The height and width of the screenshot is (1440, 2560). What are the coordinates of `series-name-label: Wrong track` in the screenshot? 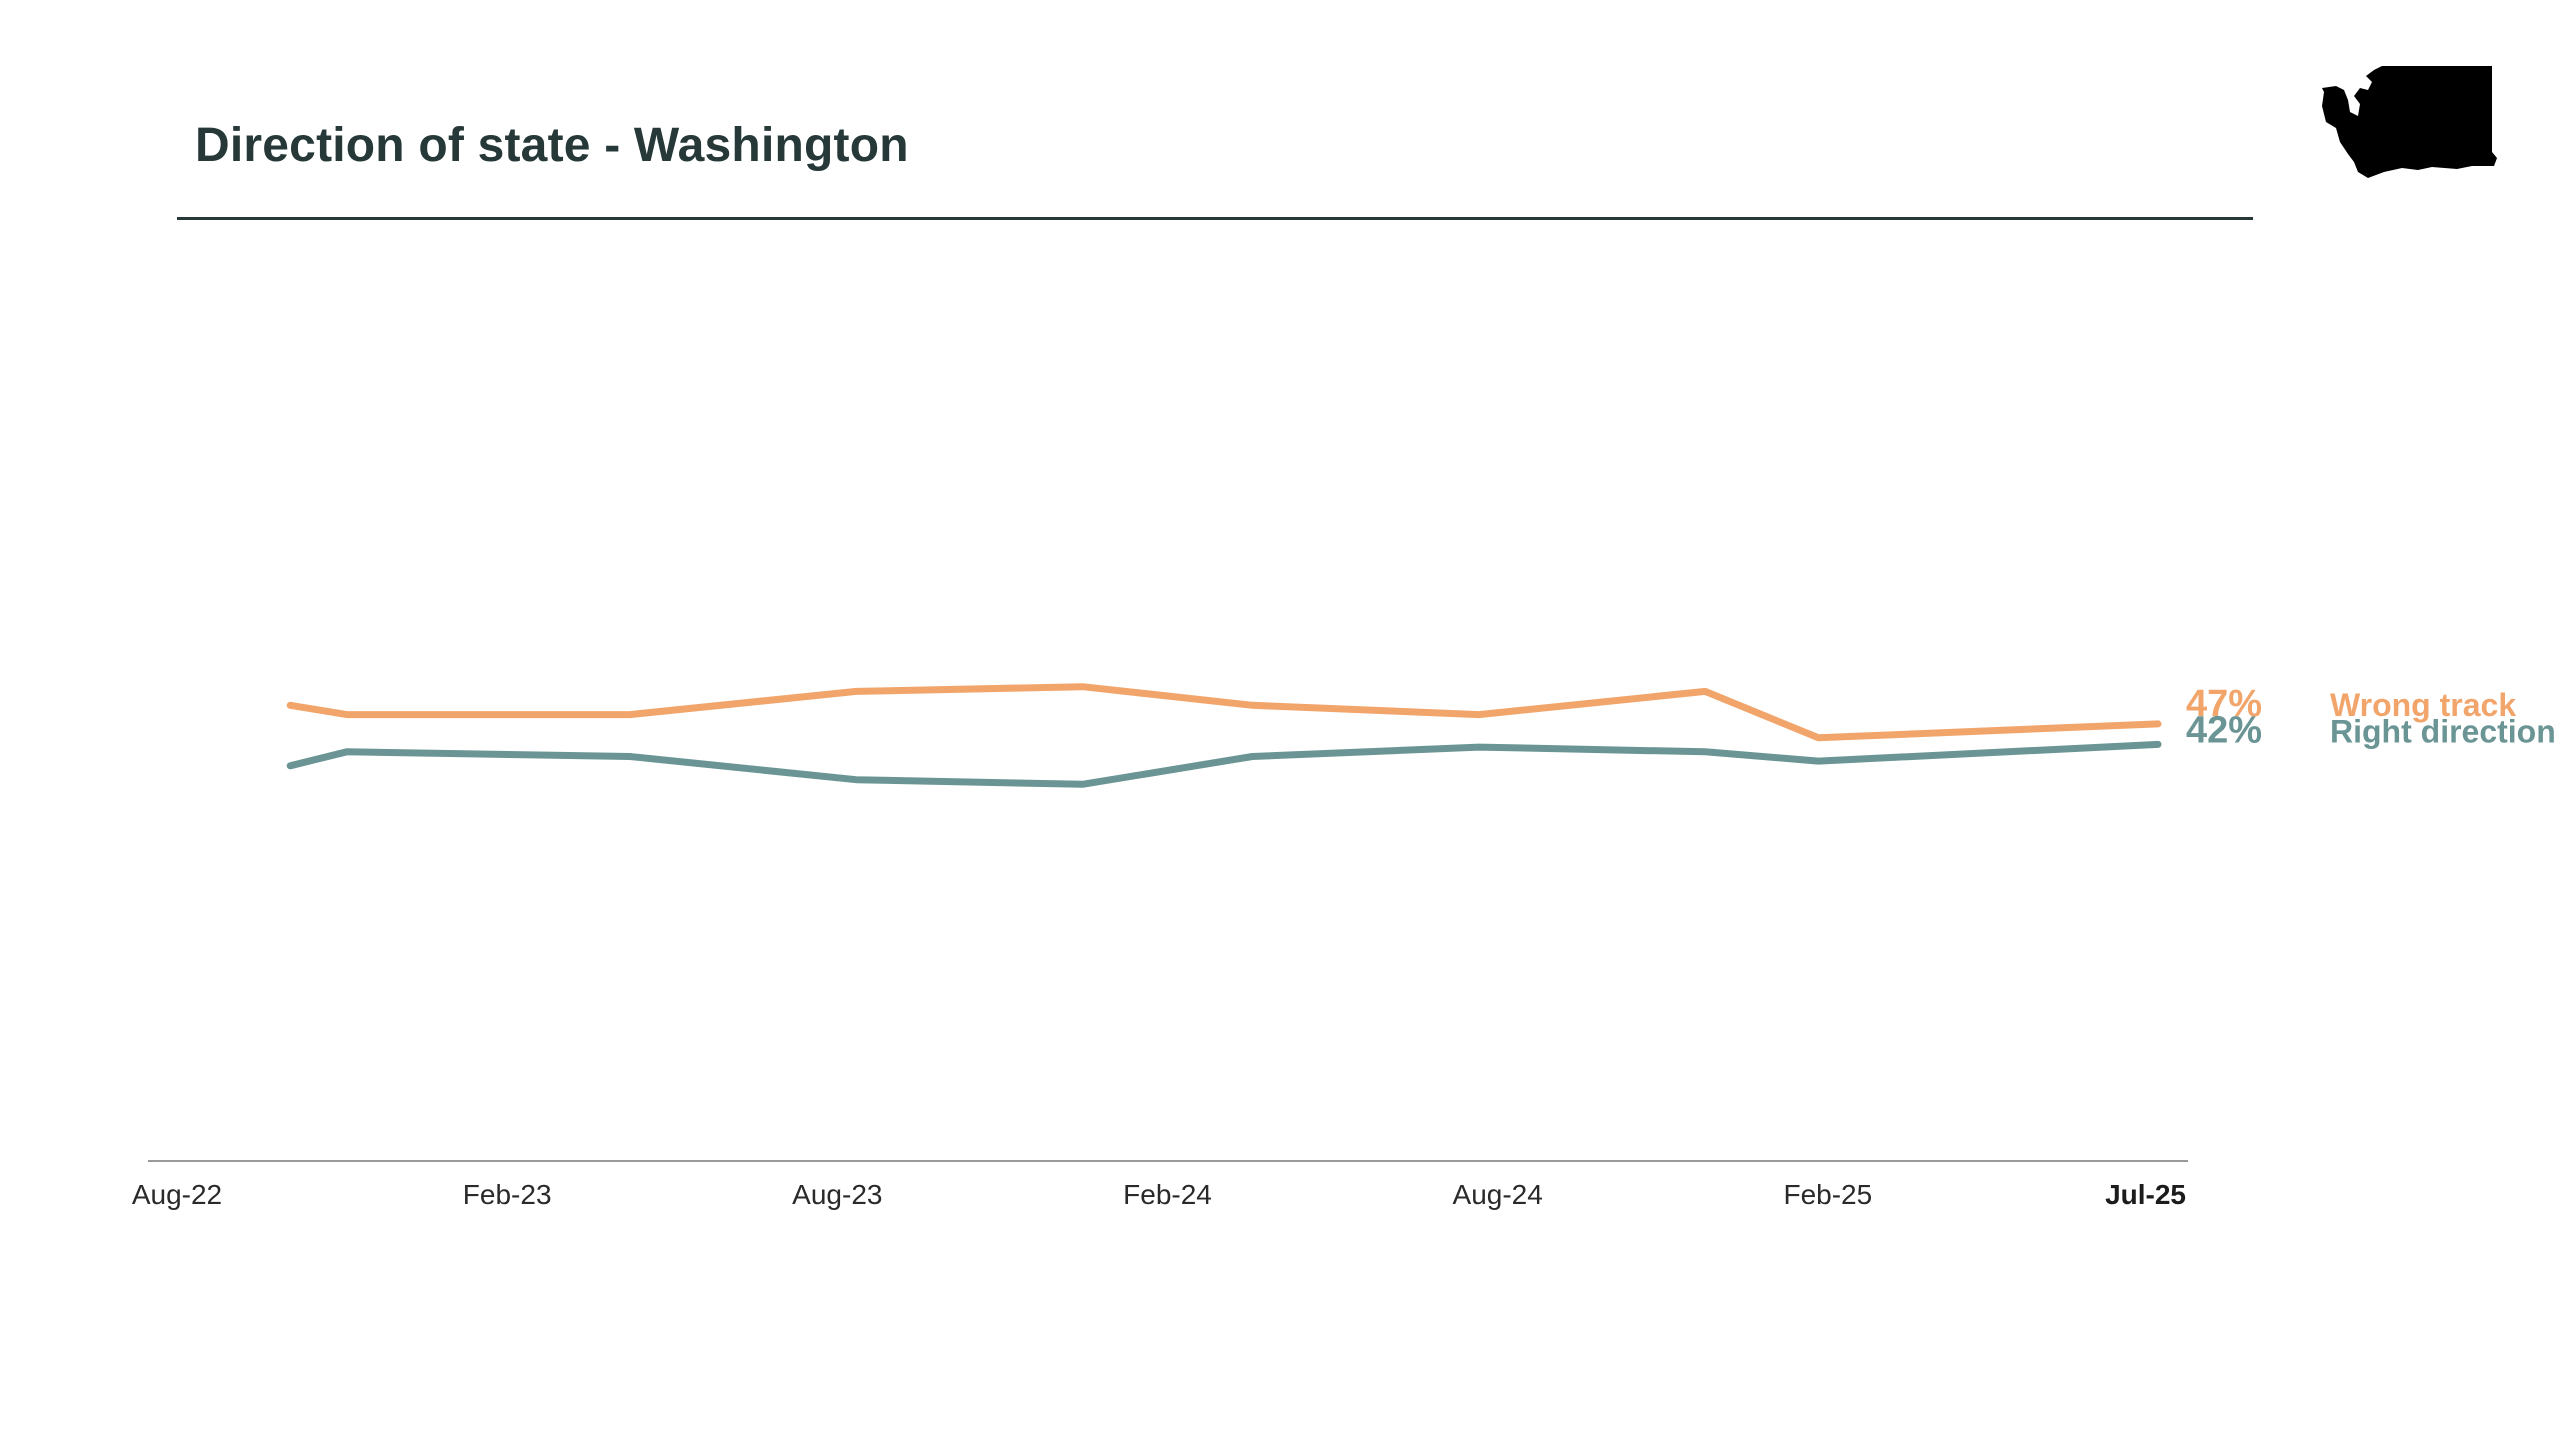 It's located at (2423, 705).